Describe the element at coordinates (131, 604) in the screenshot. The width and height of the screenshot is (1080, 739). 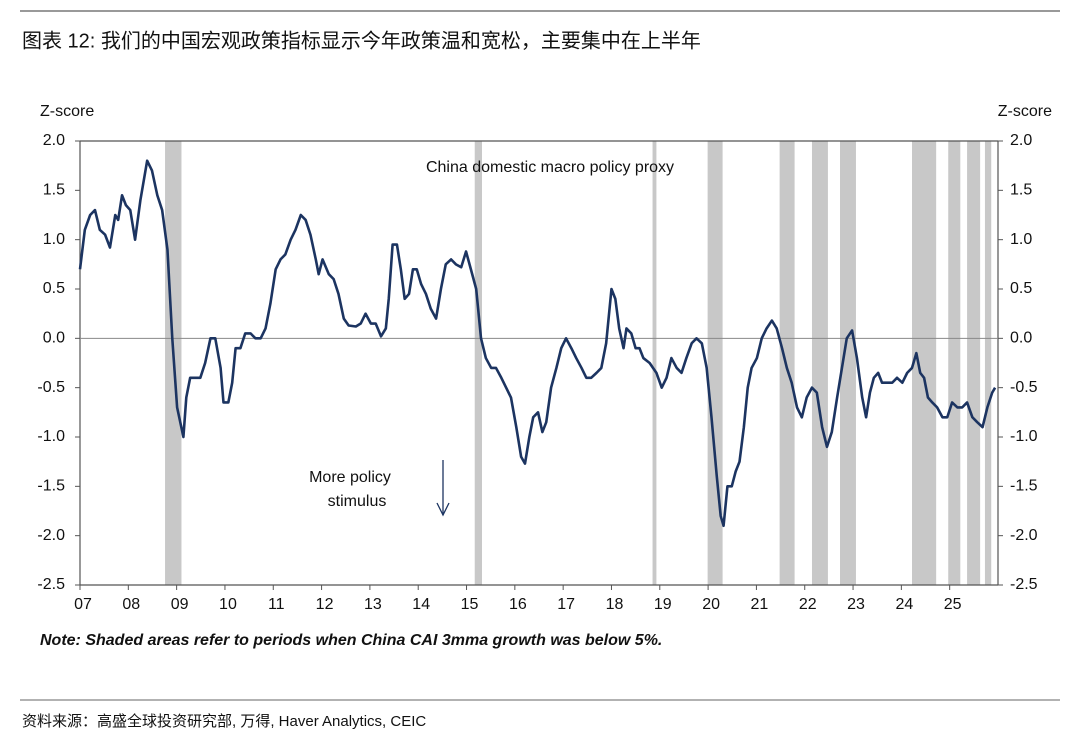
I see `x-tick-label: 08` at that location.